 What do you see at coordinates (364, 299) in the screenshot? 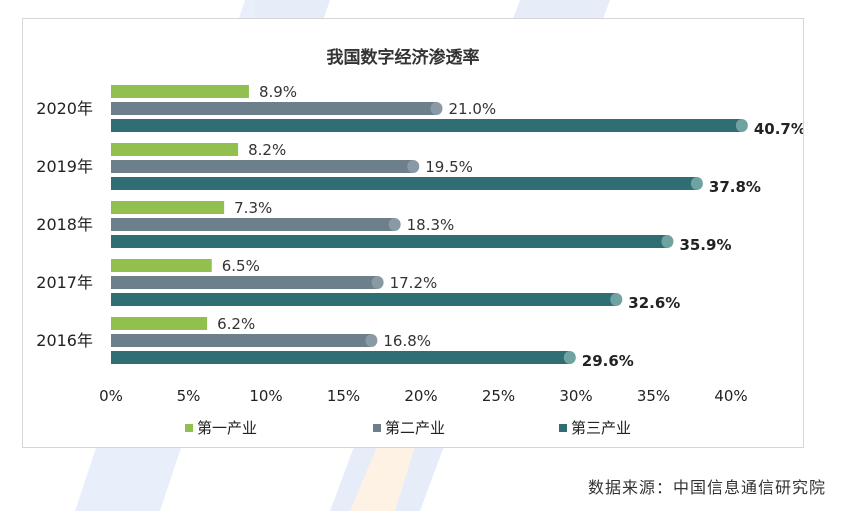
I see `bar-第三产业-2017年` at bounding box center [364, 299].